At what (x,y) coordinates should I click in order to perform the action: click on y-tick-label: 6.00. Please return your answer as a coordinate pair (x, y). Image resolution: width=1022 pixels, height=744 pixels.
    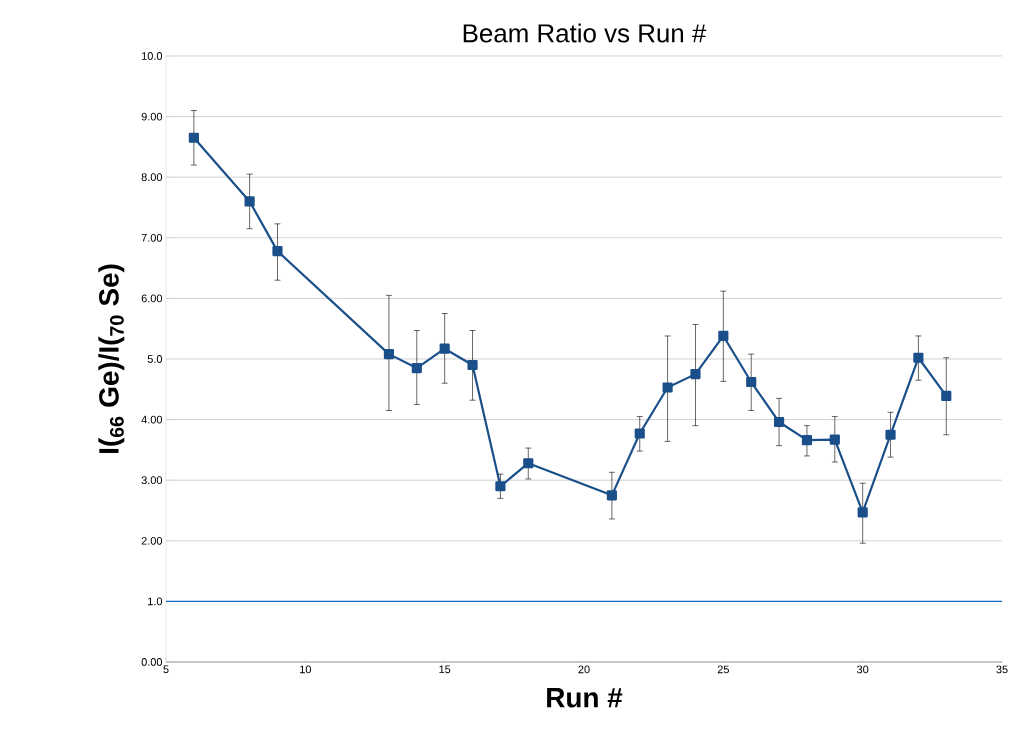
    Looking at the image, I should click on (152, 298).